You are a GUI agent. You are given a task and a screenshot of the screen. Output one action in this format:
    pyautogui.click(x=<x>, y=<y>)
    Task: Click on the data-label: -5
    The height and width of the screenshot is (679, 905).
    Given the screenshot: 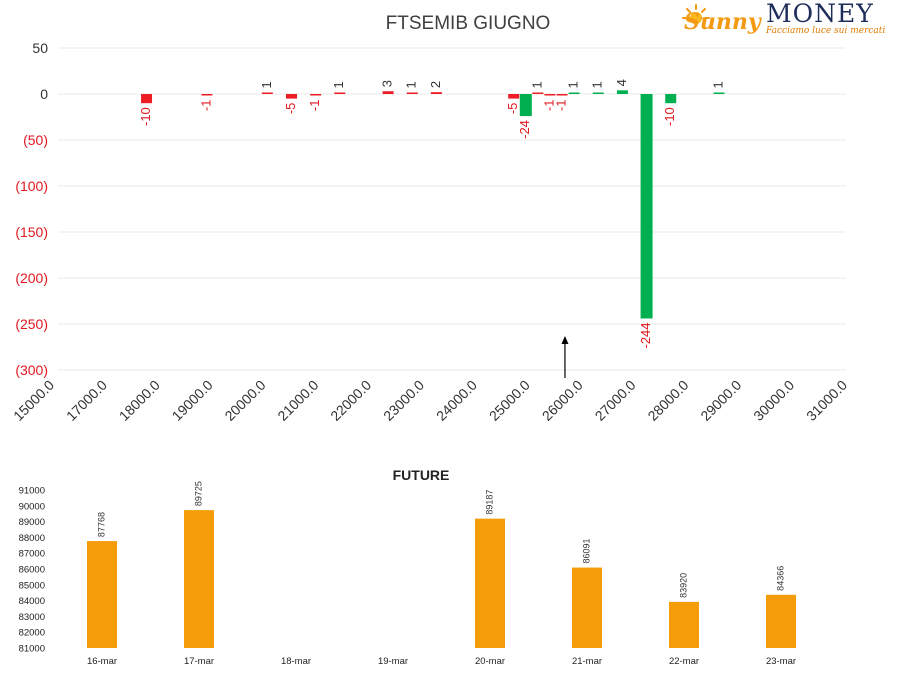 What is the action you would take?
    pyautogui.click(x=290, y=109)
    